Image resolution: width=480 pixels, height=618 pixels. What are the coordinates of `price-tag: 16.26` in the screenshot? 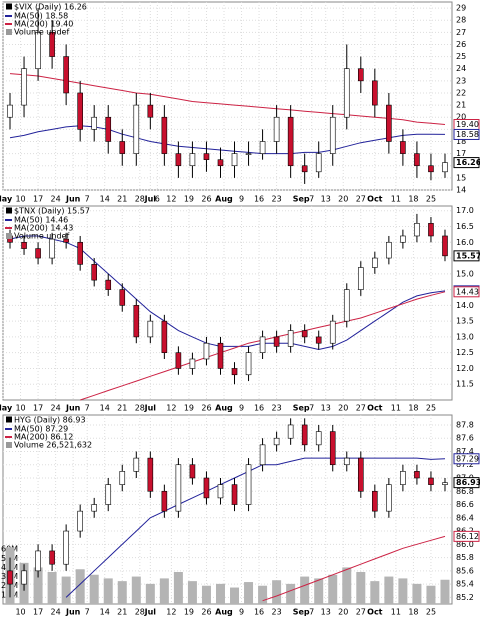 It's located at (468, 162).